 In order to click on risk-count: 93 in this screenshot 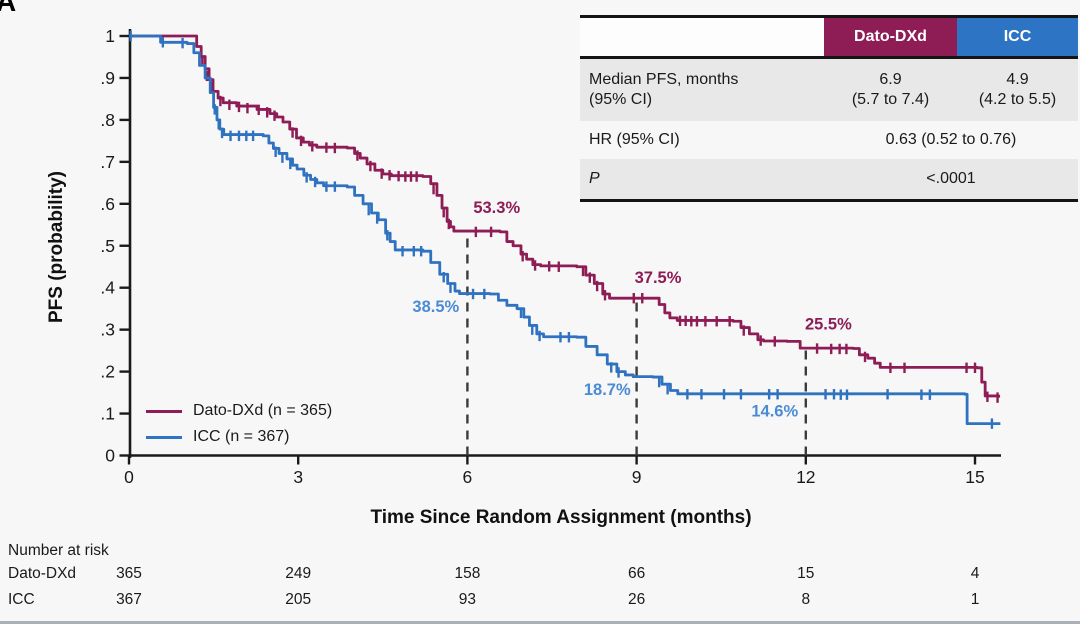, I will do `click(467, 599)`.